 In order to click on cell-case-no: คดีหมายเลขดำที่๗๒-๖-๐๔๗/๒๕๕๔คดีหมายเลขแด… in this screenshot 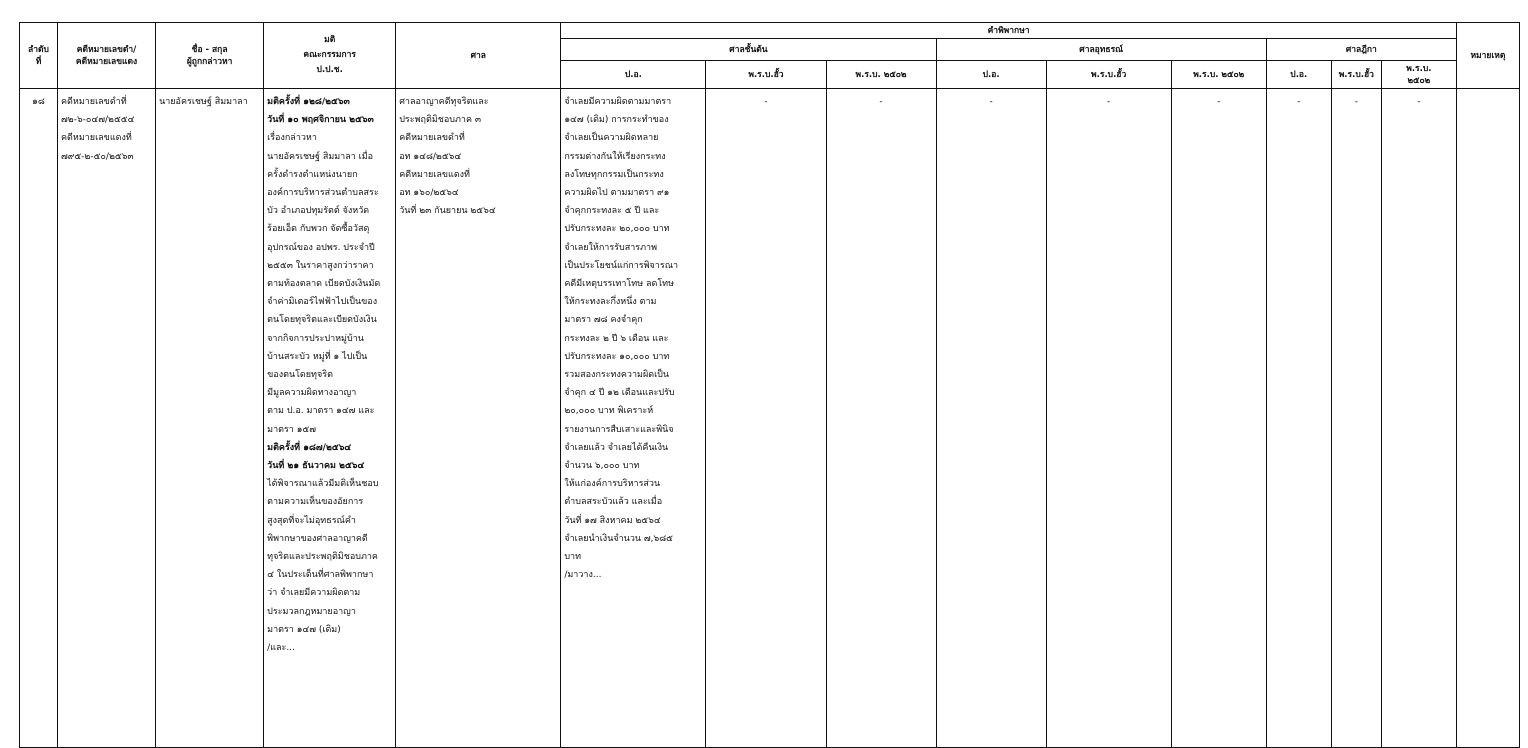, I will do `click(107, 418)`.